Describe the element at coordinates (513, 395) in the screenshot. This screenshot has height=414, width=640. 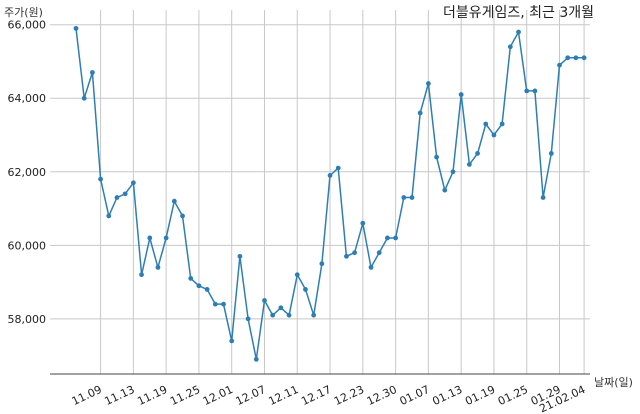
I see `x-tick-label: 01.25` at that location.